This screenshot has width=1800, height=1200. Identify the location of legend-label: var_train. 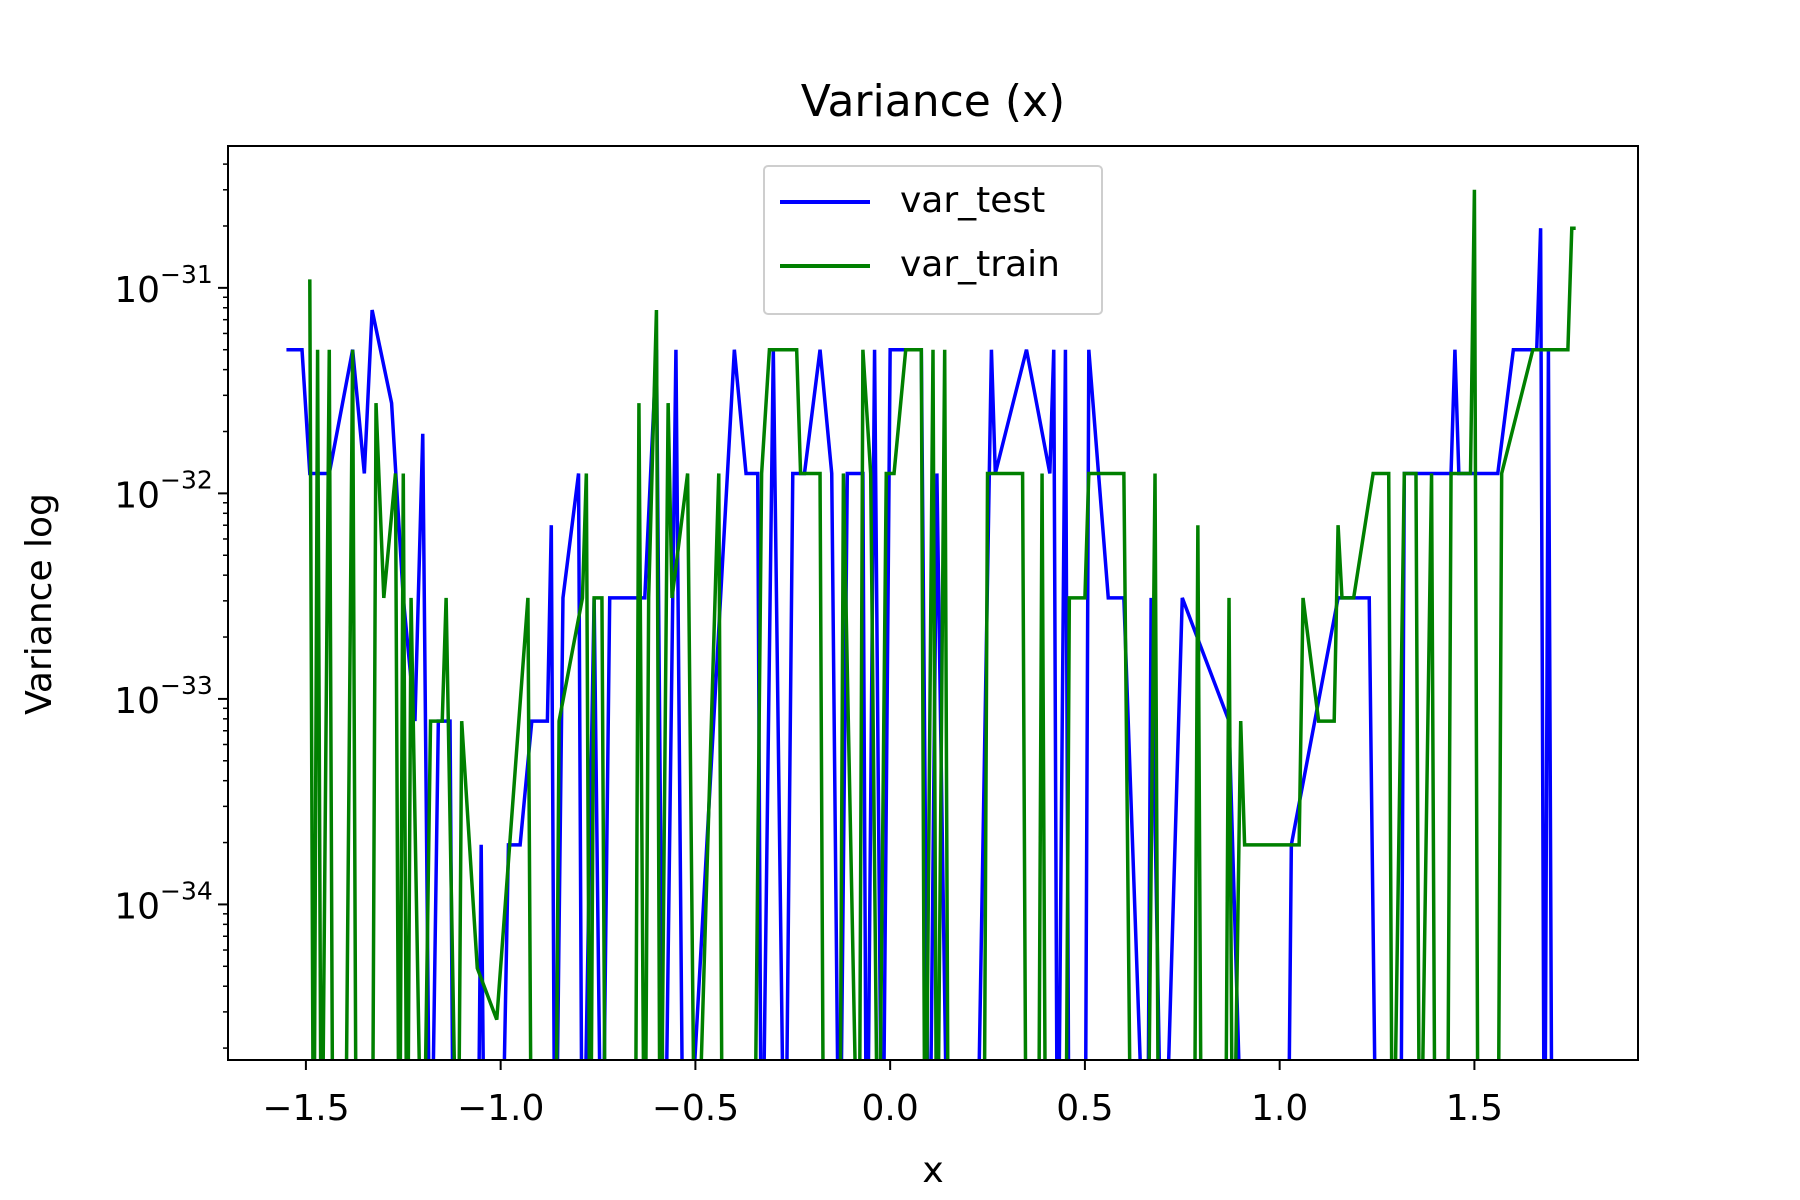
(980, 264).